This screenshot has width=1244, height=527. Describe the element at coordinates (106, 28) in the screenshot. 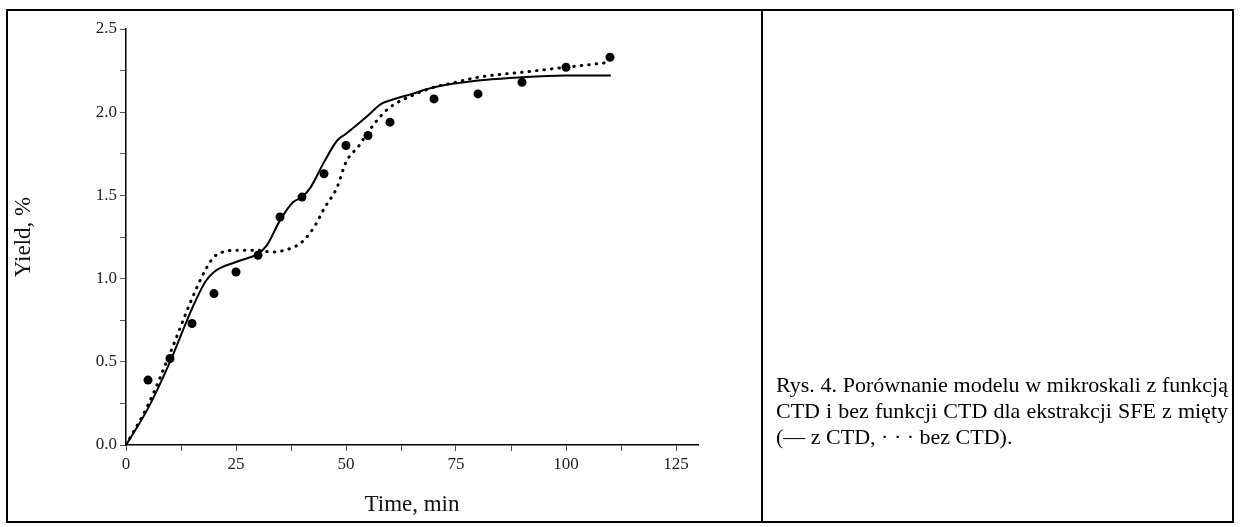

I see `y-tick-label: 2.5` at that location.